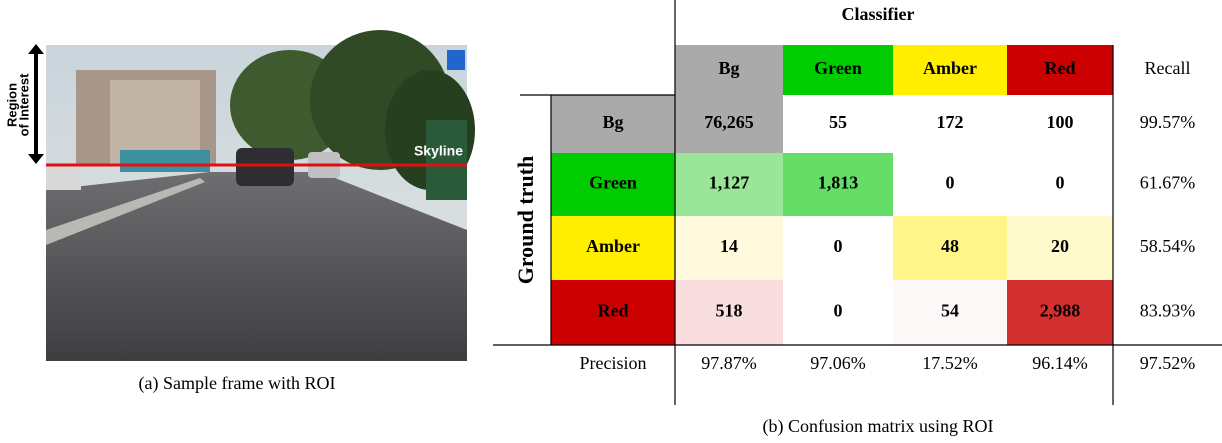  Describe the element at coordinates (1168, 311) in the screenshot. I see `recall-value: 83.93%` at that location.